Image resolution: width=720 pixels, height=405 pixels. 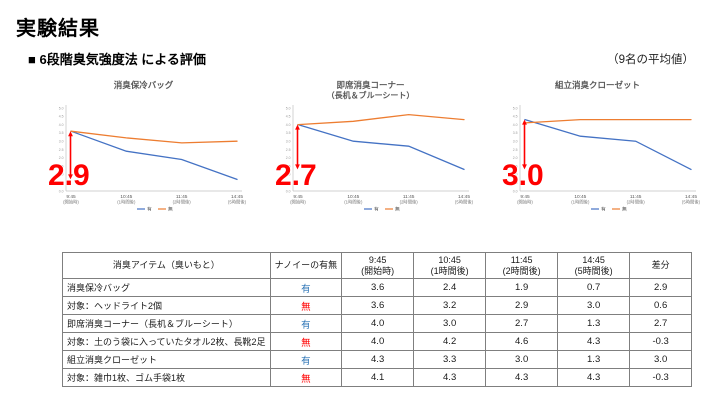 I want to click on chart-title: 即席消臭コーナー, so click(x=370, y=85).